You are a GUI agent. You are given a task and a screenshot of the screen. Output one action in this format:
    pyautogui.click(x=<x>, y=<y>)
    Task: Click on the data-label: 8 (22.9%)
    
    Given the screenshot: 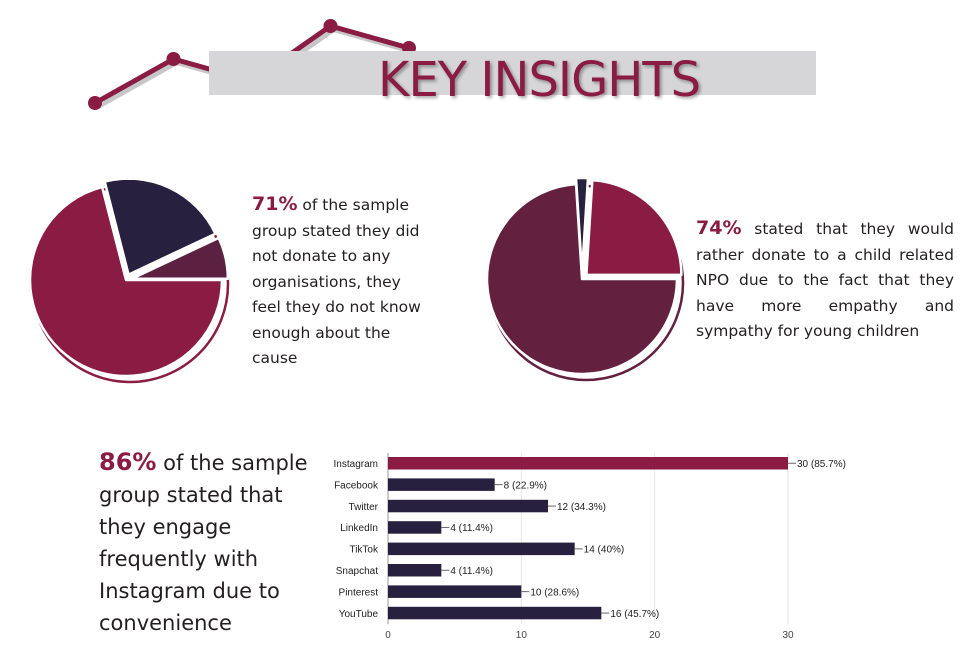 What is the action you would take?
    pyautogui.click(x=525, y=485)
    